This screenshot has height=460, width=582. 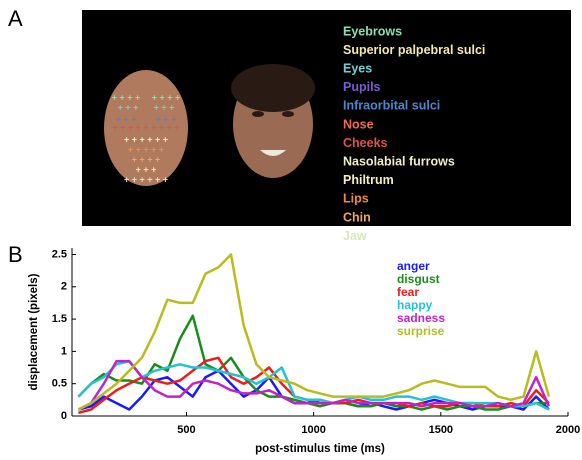 What do you see at coordinates (365, 143) in the screenshot?
I see `region-label: Cheeks` at bounding box center [365, 143].